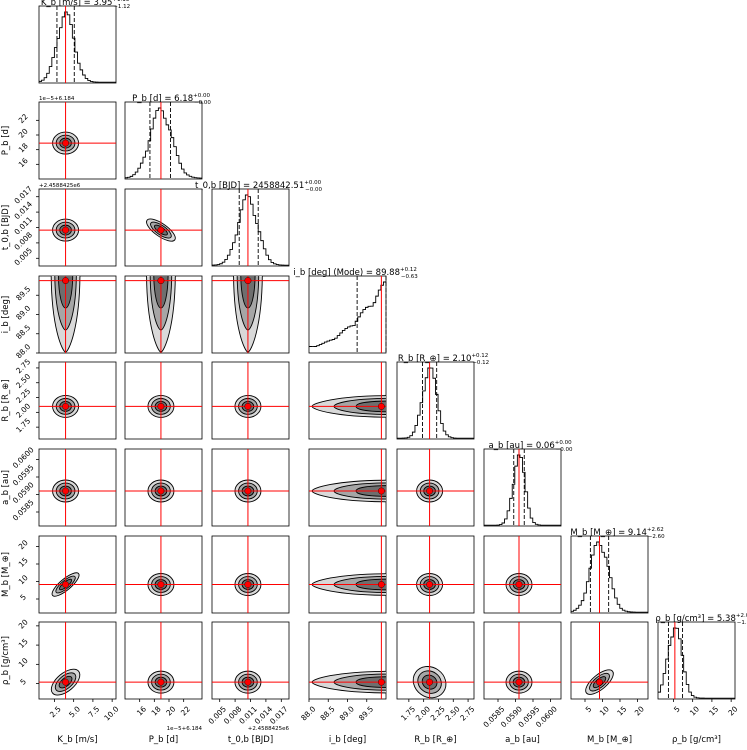  I want to click on x-tick-label: 2.5, so click(55, 711).